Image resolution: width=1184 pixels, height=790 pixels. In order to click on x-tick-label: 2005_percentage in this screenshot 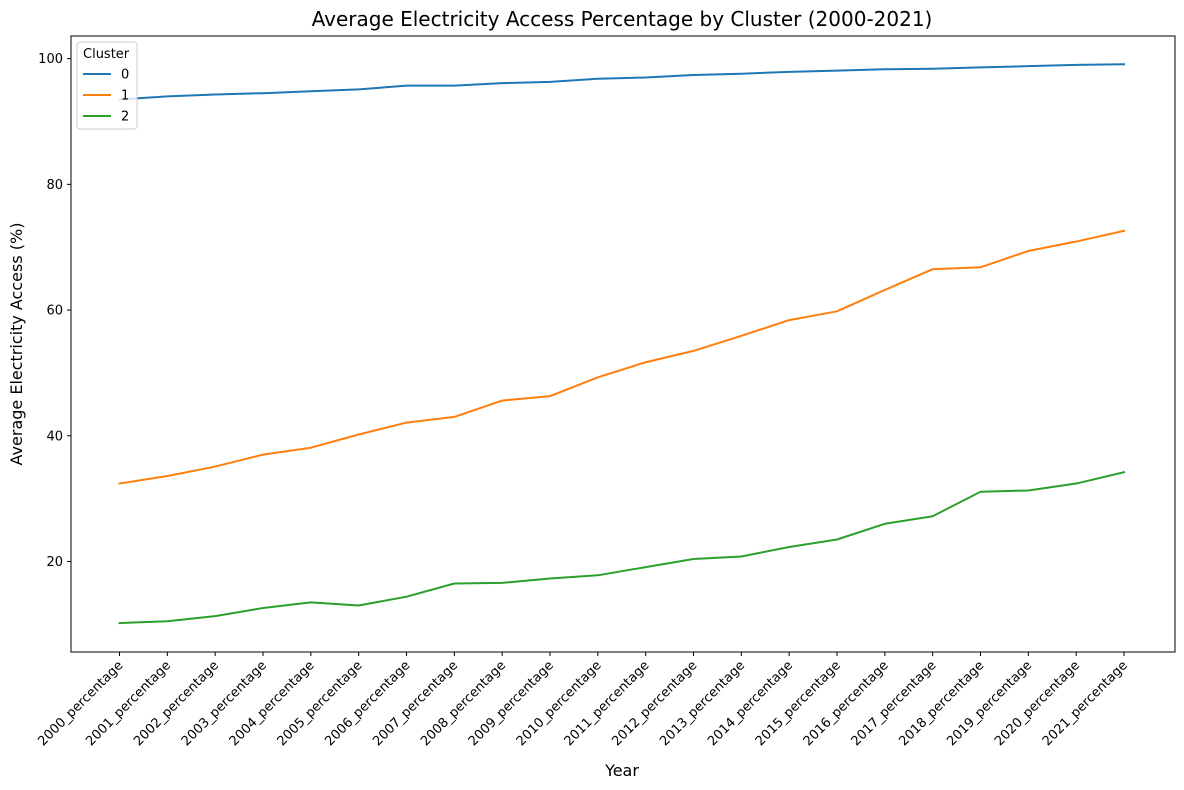, I will do `click(320, 703)`.